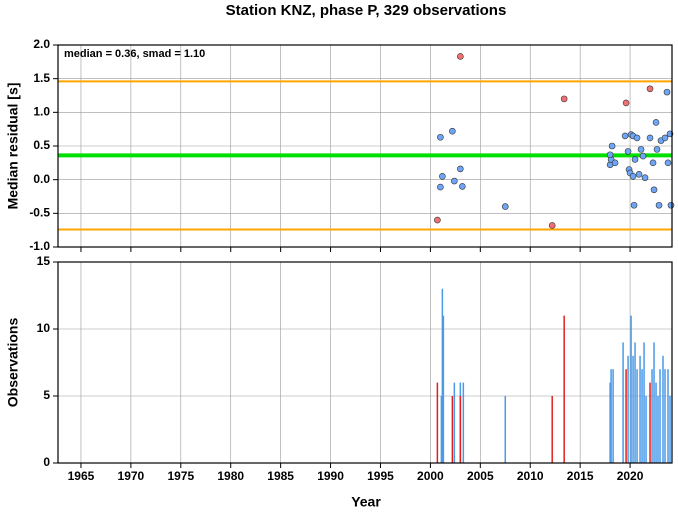 The width and height of the screenshot is (678, 516). What do you see at coordinates (330, 476) in the screenshot?
I see `x-tick-label: 1990` at bounding box center [330, 476].